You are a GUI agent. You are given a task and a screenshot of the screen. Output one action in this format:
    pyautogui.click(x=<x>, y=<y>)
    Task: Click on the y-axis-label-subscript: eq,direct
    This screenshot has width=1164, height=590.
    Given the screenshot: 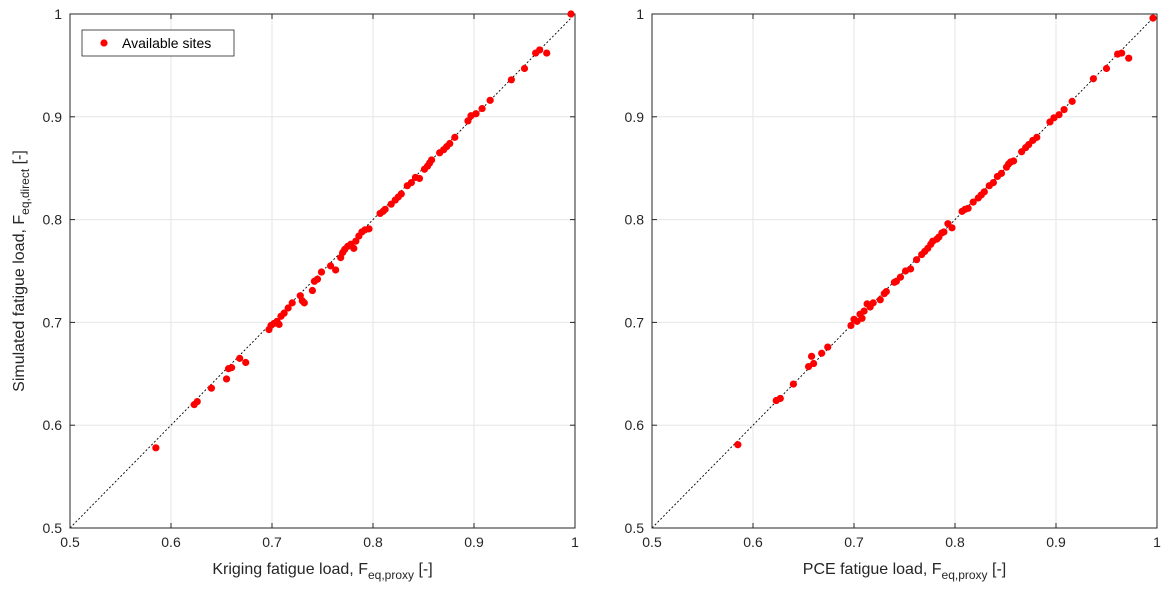 What is the action you would take?
    pyautogui.click(x=25, y=191)
    